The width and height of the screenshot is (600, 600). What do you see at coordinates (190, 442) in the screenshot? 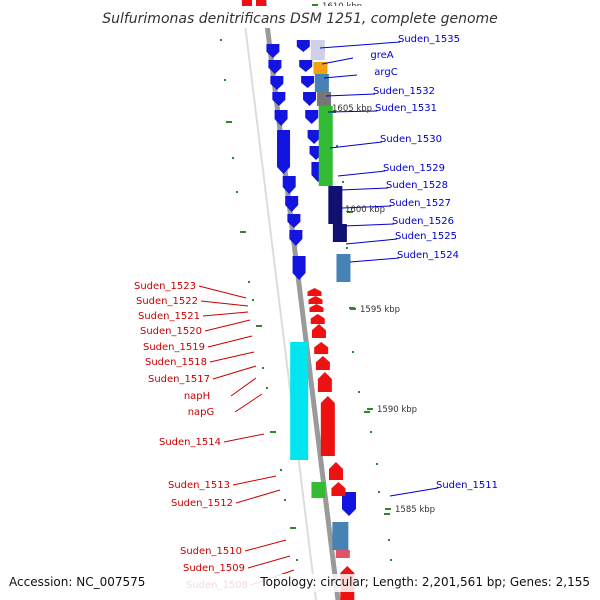
I see `gene-label: Suden_1514` at bounding box center [190, 442].